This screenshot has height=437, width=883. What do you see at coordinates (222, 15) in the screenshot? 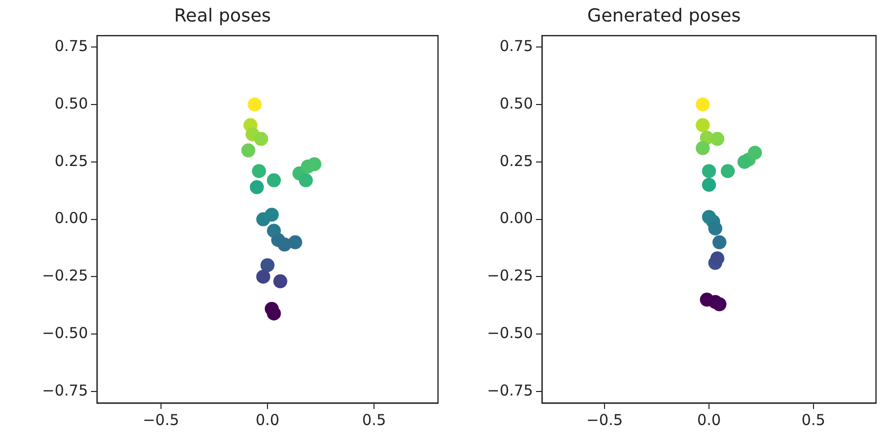
I see `chart-title: Real poses` at bounding box center [222, 15].